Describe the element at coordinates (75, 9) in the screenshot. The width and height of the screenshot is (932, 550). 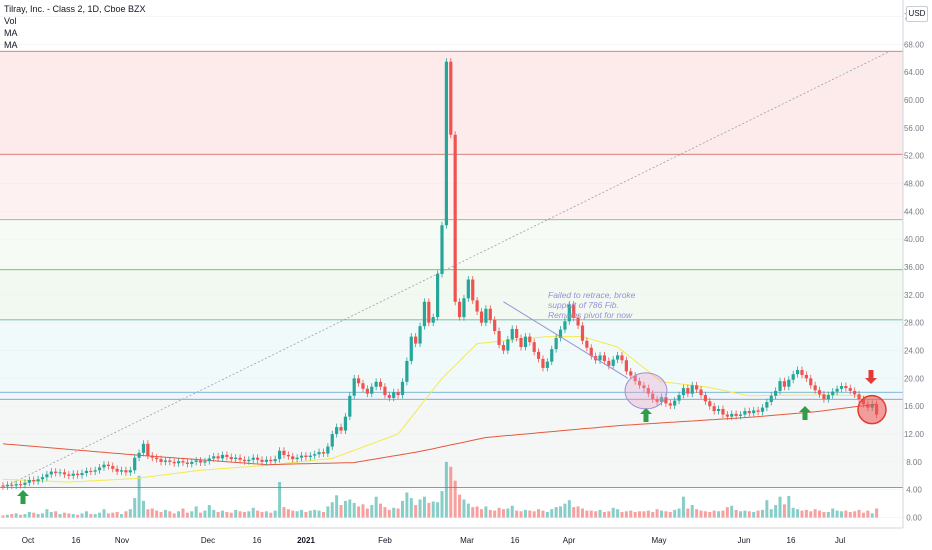
I see `symbol-title: Tilray, Inc. - Class 2, 1D, Cboe BZX` at that location.